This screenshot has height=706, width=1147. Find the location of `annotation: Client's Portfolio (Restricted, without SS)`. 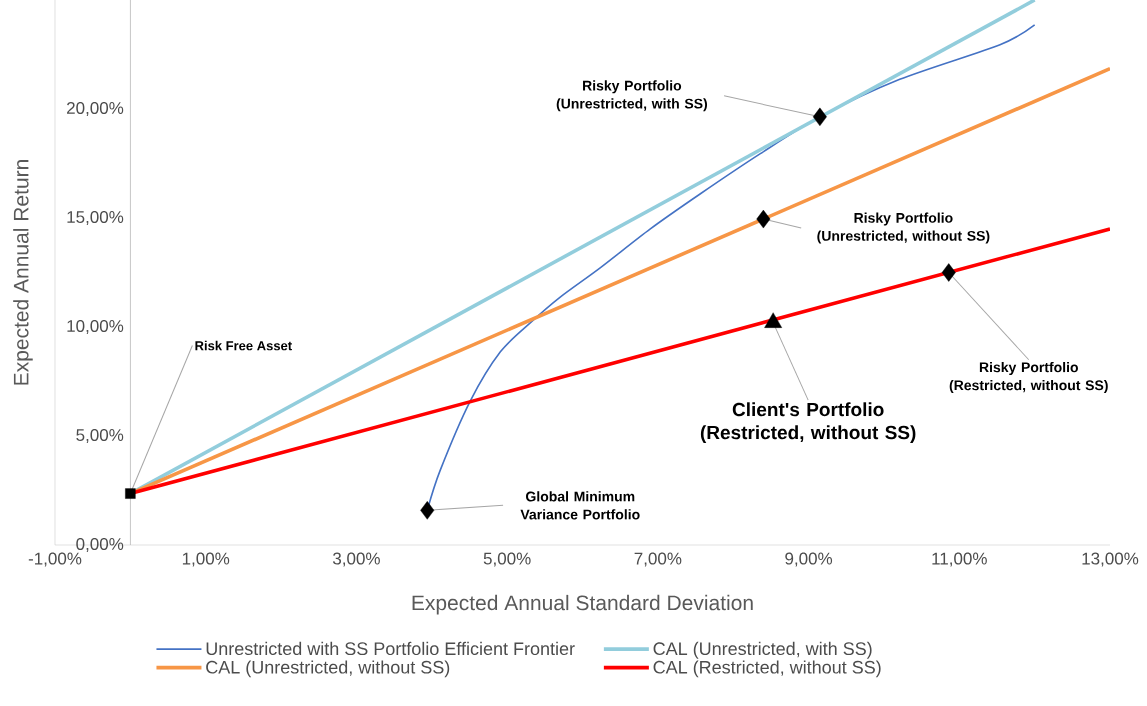

annotation: Client's Portfolio (Restricted, without SS) is located at coordinates (808, 422).